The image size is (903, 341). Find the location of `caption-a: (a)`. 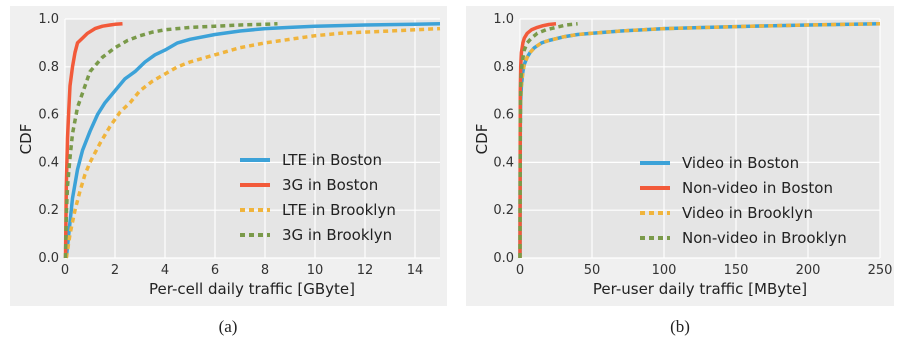

caption-a: (a) is located at coordinates (228, 326).